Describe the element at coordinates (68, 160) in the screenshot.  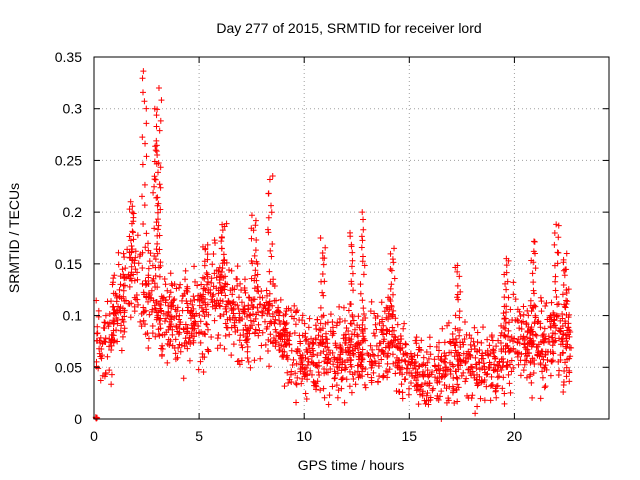
I see `y-tick-label: 0.25` at that location.